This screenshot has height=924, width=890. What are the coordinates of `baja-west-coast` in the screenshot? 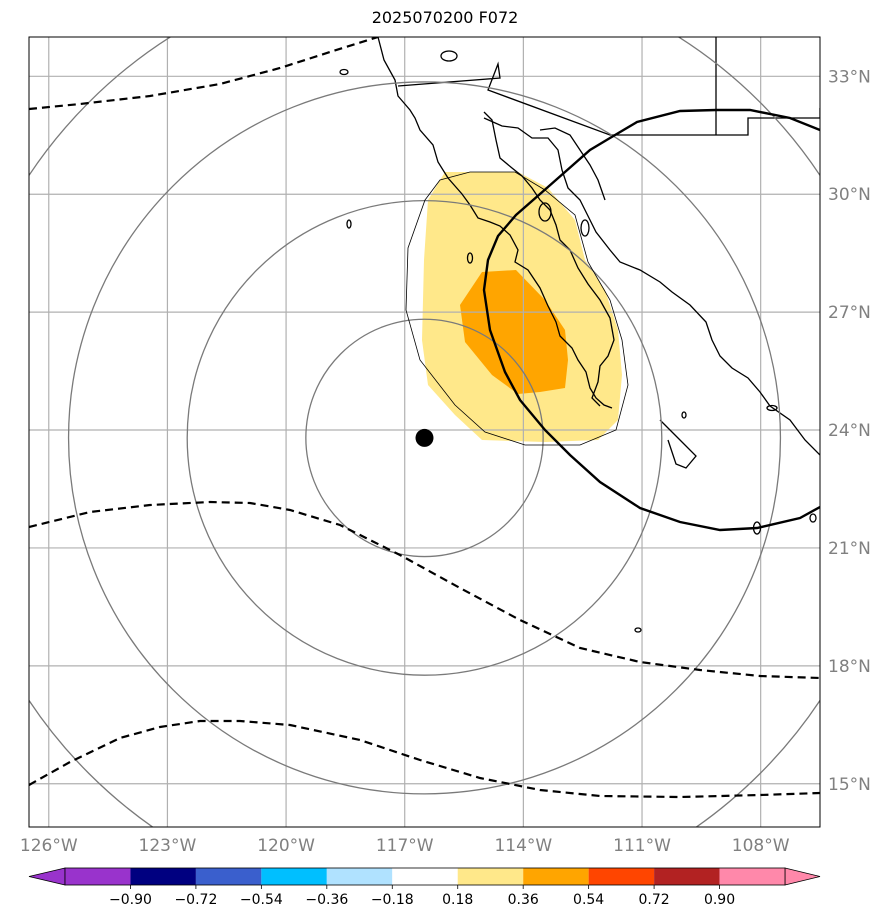 It's located at (495, 223).